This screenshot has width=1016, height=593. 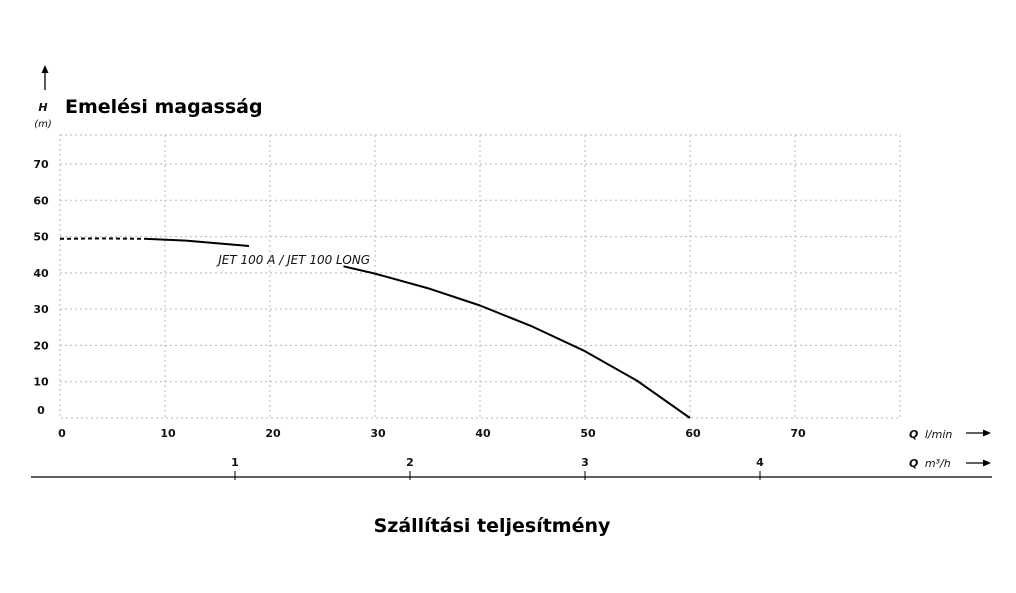 I want to click on x-axis-lmin-unit: l/min, so click(x=939, y=434).